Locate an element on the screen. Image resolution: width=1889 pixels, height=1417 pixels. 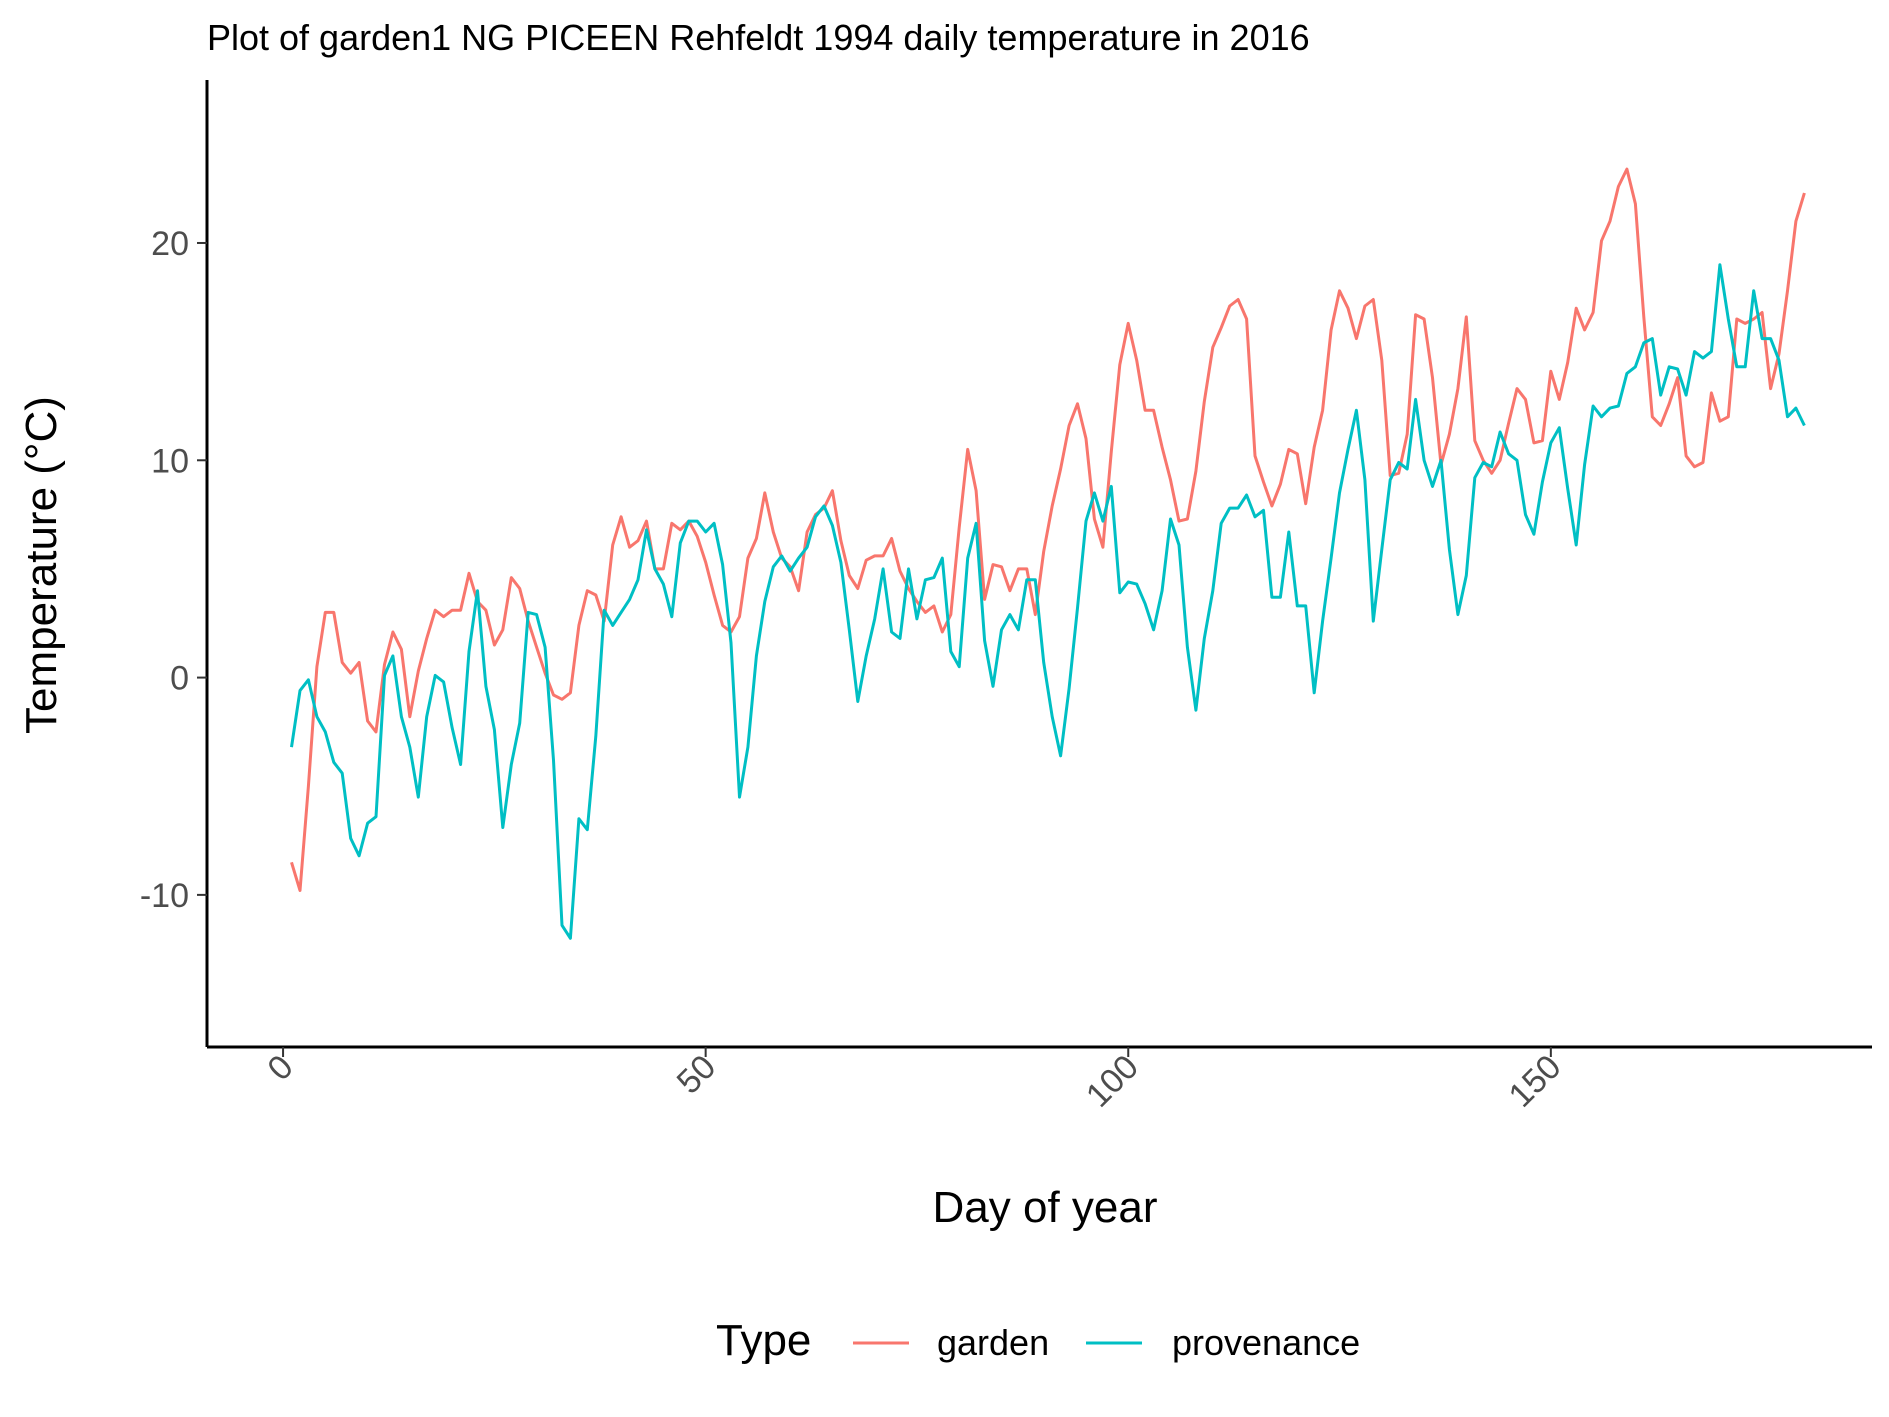
legend-title: Type is located at coordinates (763, 1340).